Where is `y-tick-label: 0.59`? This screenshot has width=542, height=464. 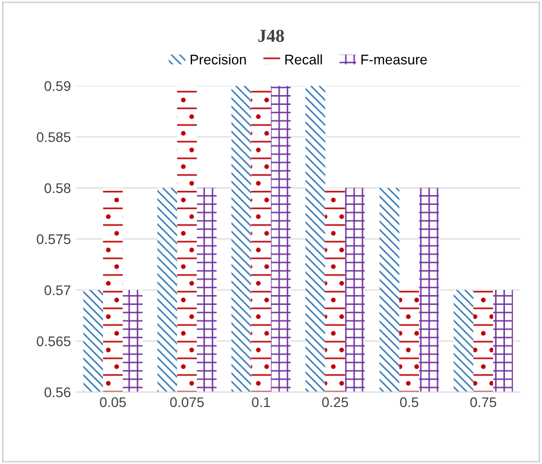
y-tick-label: 0.59 is located at coordinates (57, 86).